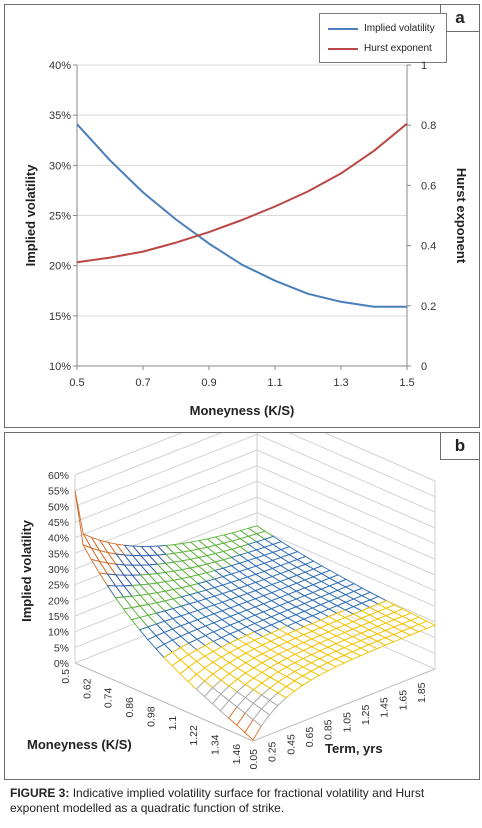 The image size is (482, 828). Describe the element at coordinates (58, 507) in the screenshot. I see `z-tick-label: 50%` at that location.